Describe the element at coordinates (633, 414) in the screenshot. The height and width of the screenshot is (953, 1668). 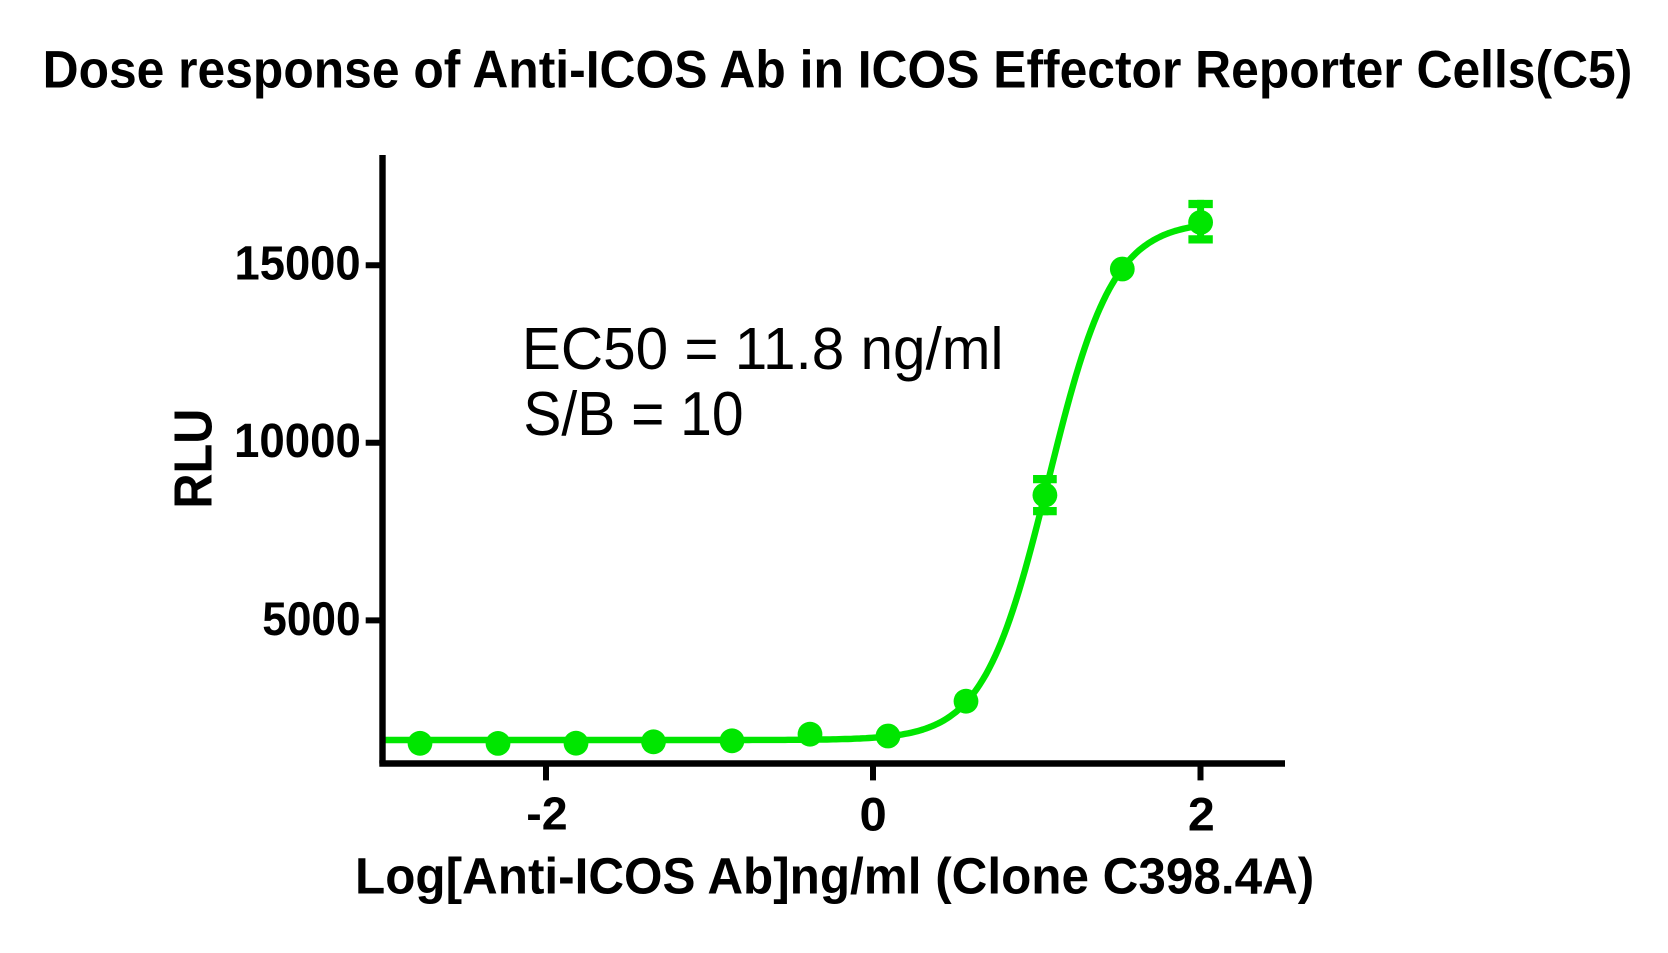
I see `svg-text: S/B = 10` at that location.